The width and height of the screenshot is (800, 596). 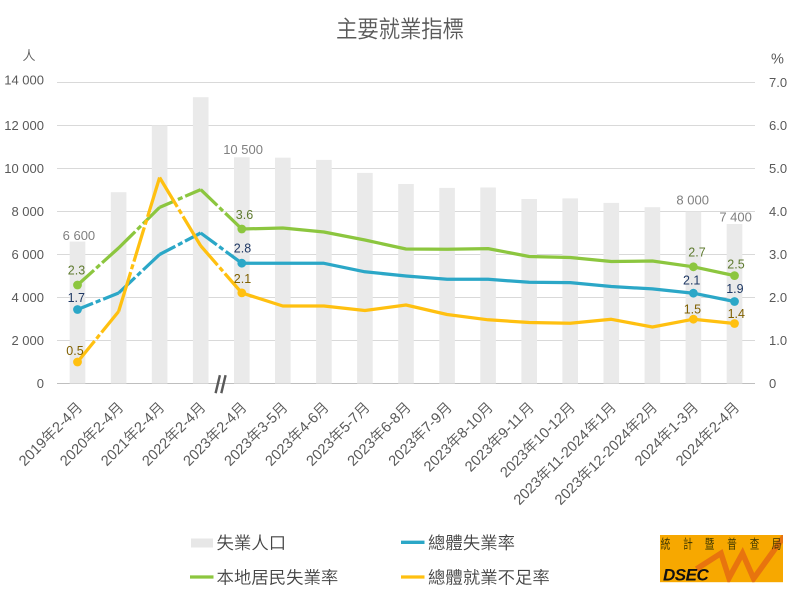 I want to click on svg-text: 5.0, so click(x=778, y=168).